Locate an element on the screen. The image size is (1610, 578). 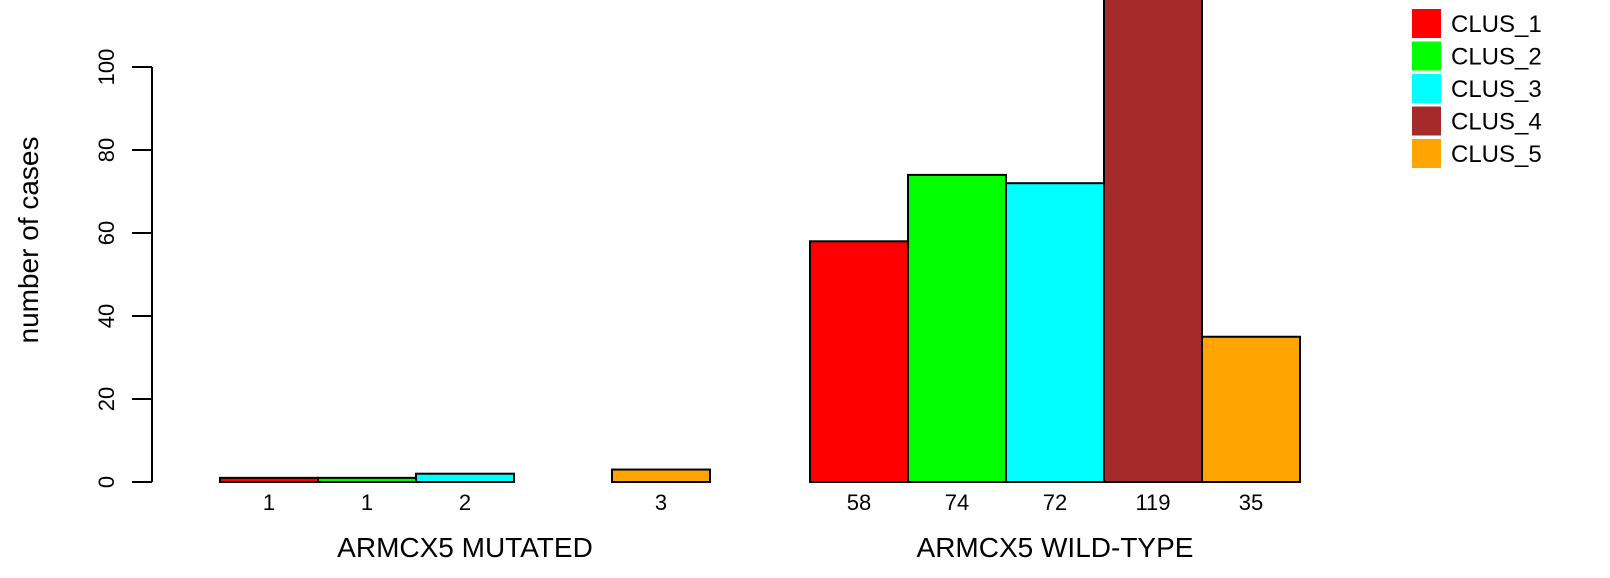
y-tick-label: 0 is located at coordinates (106, 482).